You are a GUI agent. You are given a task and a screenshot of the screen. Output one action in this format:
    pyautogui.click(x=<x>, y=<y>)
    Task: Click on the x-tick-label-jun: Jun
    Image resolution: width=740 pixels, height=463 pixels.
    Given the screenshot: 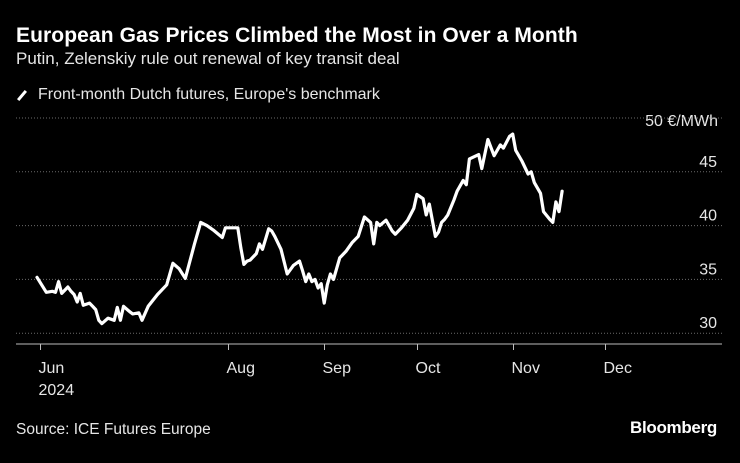 What is the action you would take?
    pyautogui.click(x=52, y=368)
    